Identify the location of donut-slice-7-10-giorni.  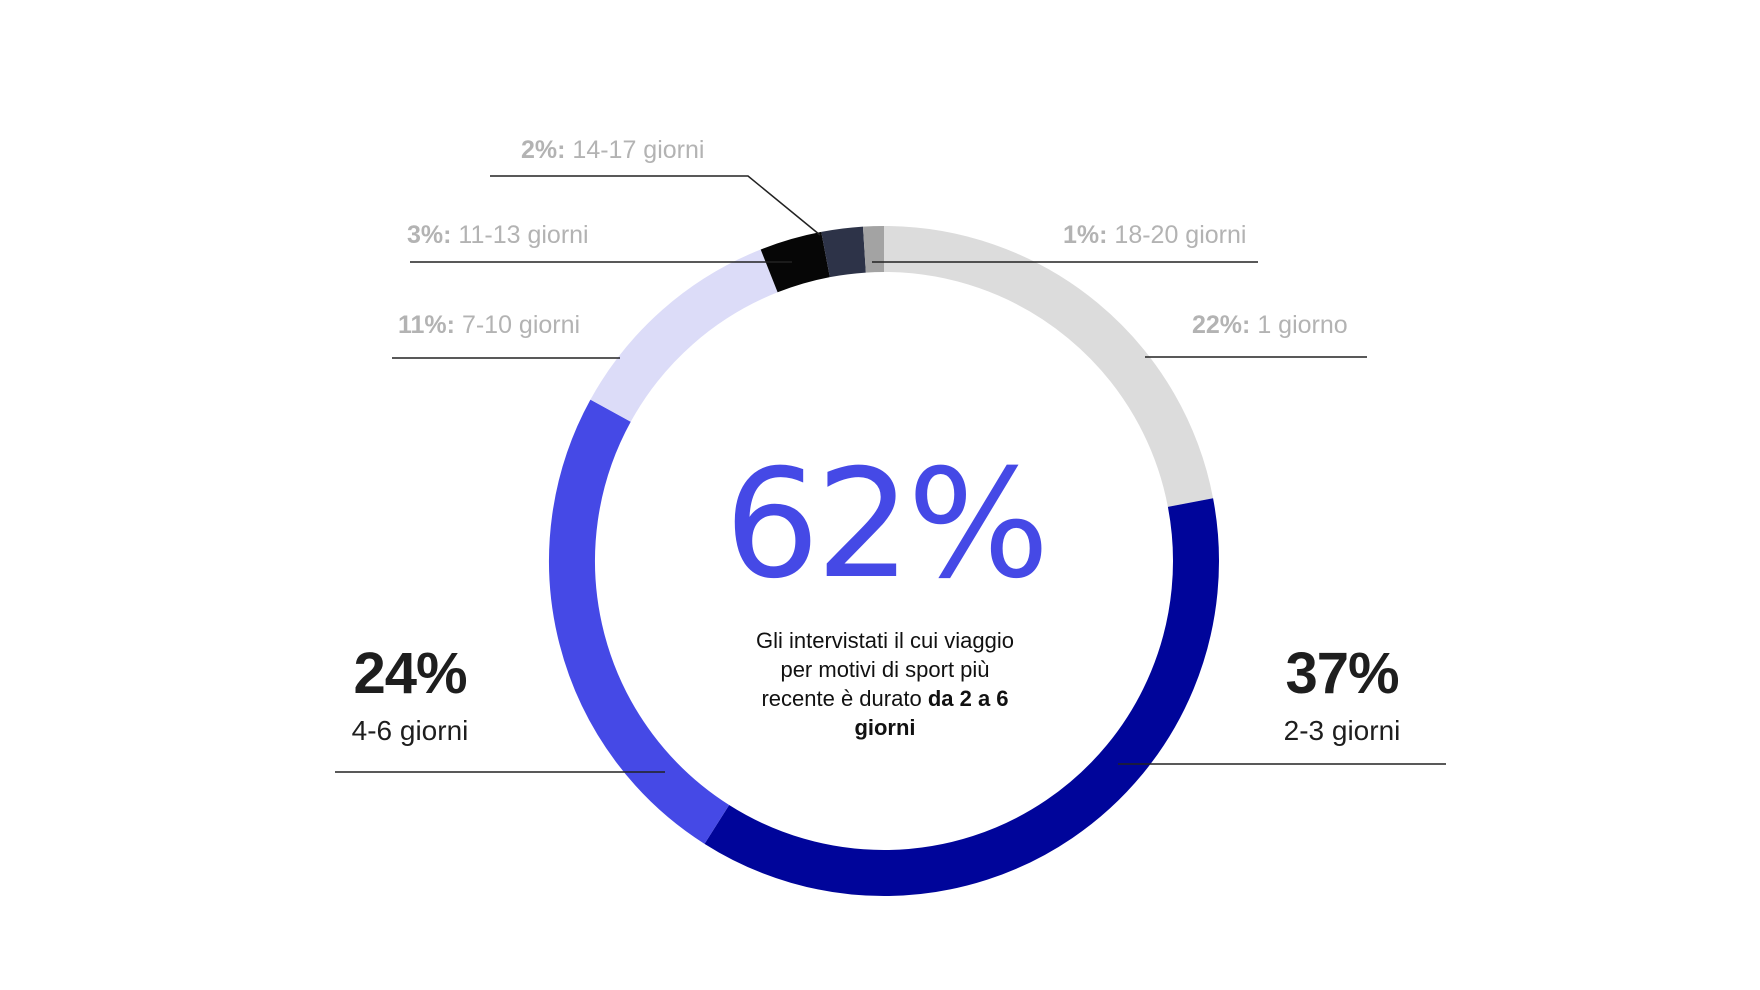
(684, 336).